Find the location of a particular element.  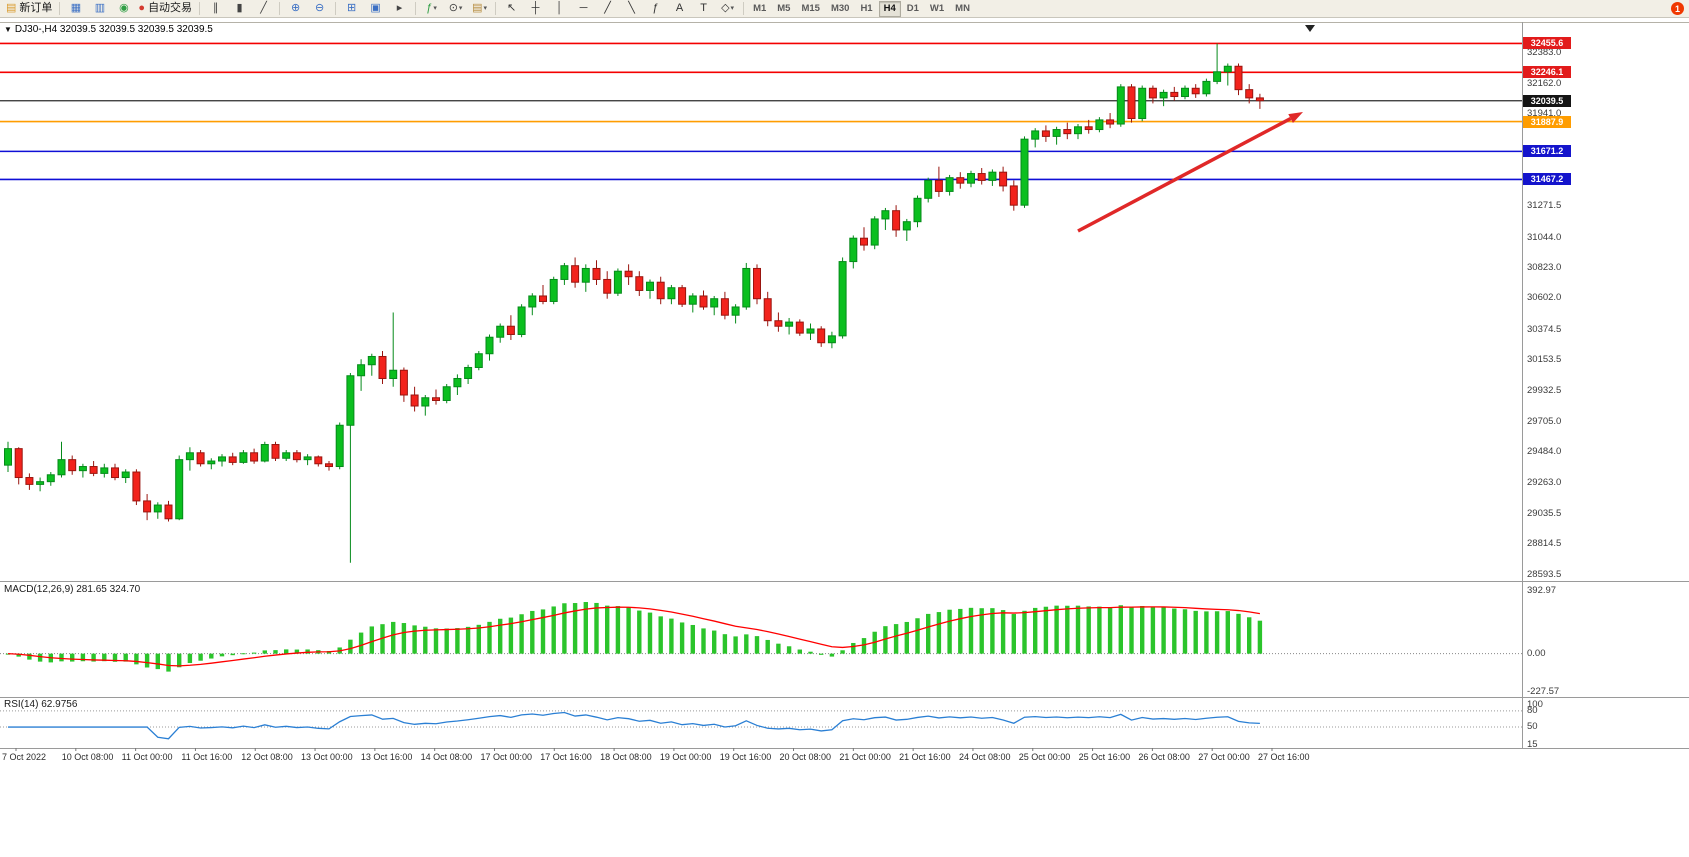

periods-button: ⊙ ▾ is located at coordinates (455, 8).